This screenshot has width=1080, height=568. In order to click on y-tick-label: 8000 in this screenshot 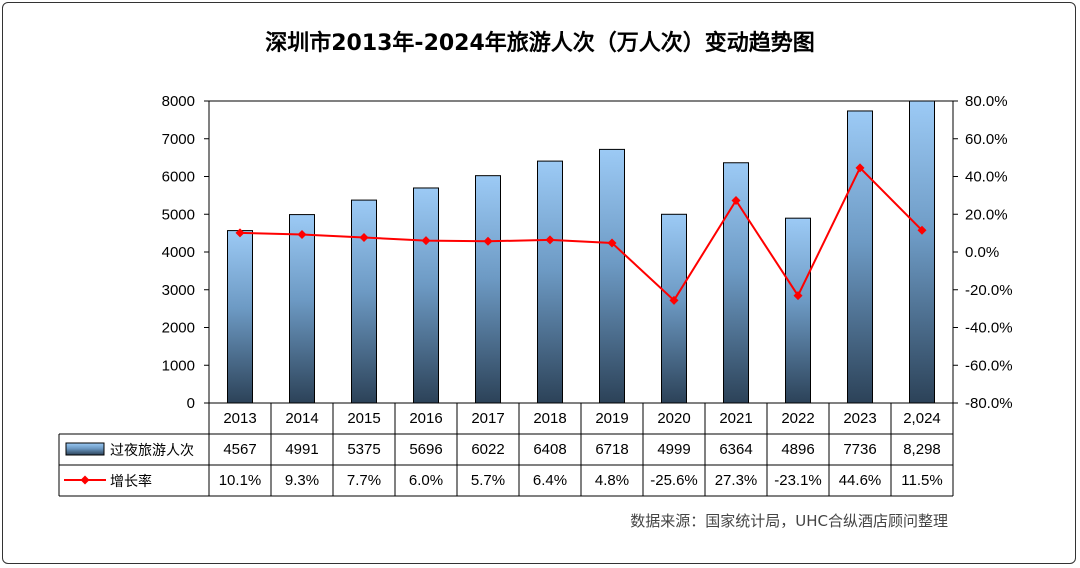, I will do `click(178, 101)`.